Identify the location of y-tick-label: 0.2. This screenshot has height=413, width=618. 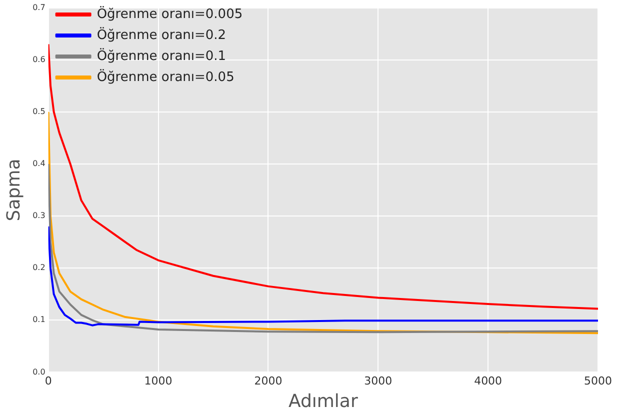
(39, 267).